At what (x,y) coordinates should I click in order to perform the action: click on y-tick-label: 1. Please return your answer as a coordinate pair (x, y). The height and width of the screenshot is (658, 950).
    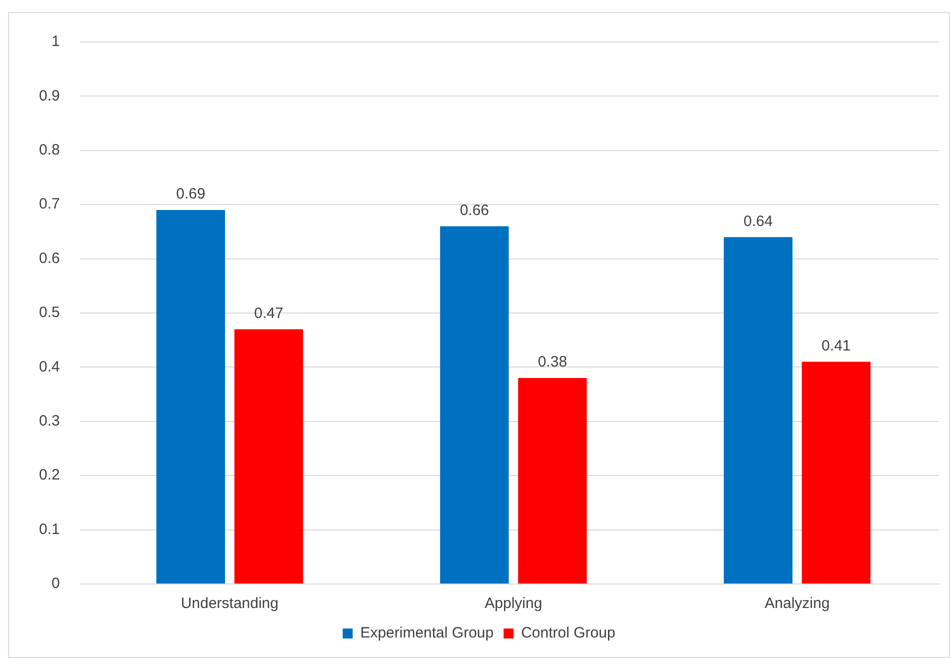
    Looking at the image, I should click on (56, 41).